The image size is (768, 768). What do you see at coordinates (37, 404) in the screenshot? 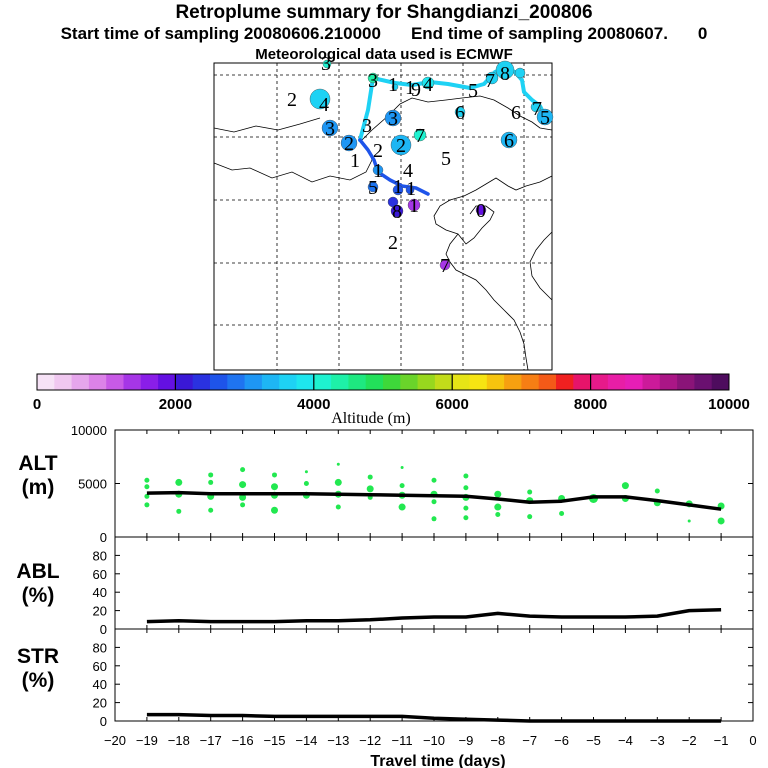
I see `colorbar-tick-label: 0` at bounding box center [37, 404].